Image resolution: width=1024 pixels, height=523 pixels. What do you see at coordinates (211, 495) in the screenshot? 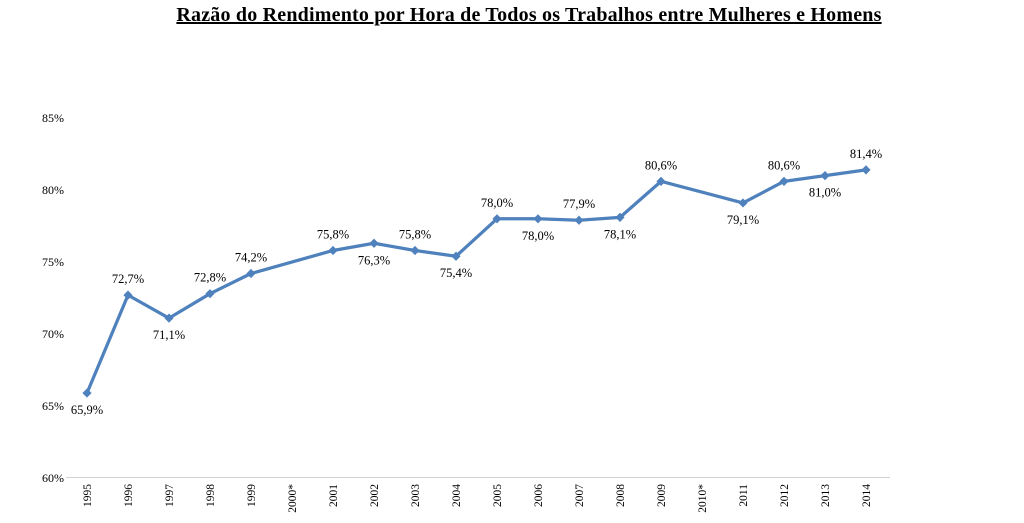
I see `x-axis-tick-label: 1998` at bounding box center [211, 495].